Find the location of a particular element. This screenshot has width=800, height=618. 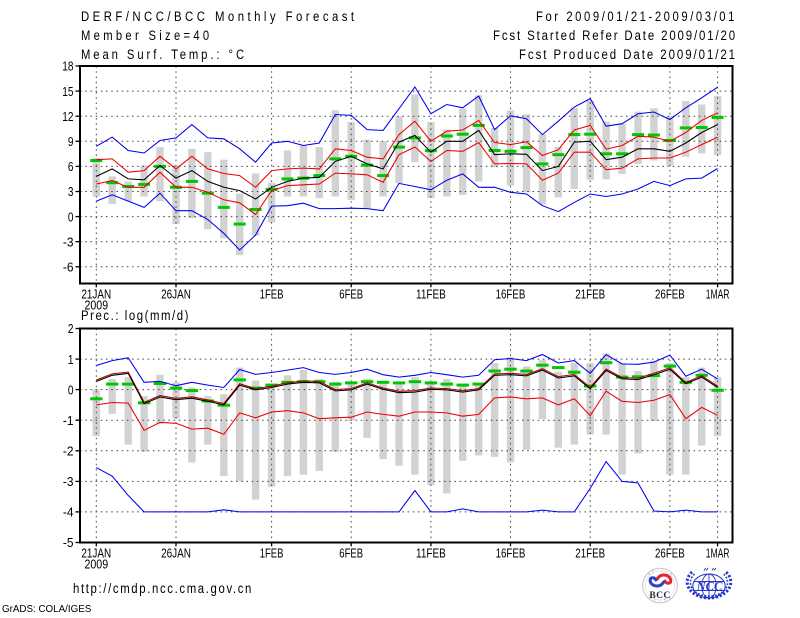

svg-text: http://cmdp.ncc.cma.gov.cn is located at coordinates (163, 588).